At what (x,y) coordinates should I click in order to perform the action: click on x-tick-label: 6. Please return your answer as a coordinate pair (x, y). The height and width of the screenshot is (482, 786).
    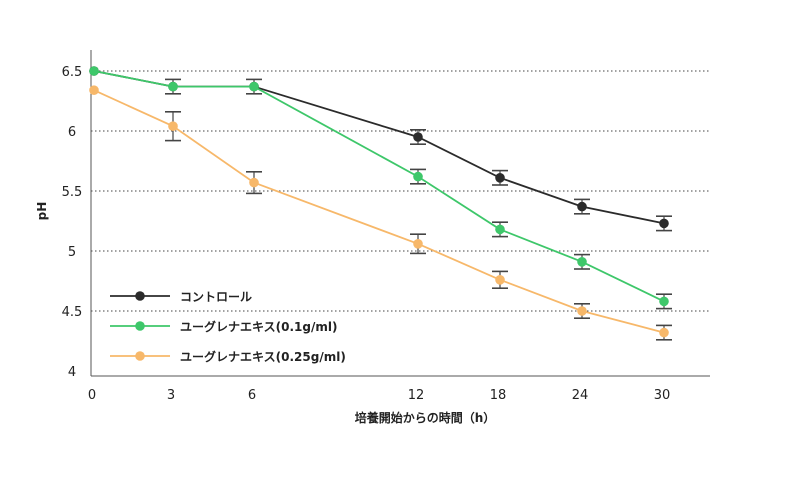
    Looking at the image, I should click on (252, 395).